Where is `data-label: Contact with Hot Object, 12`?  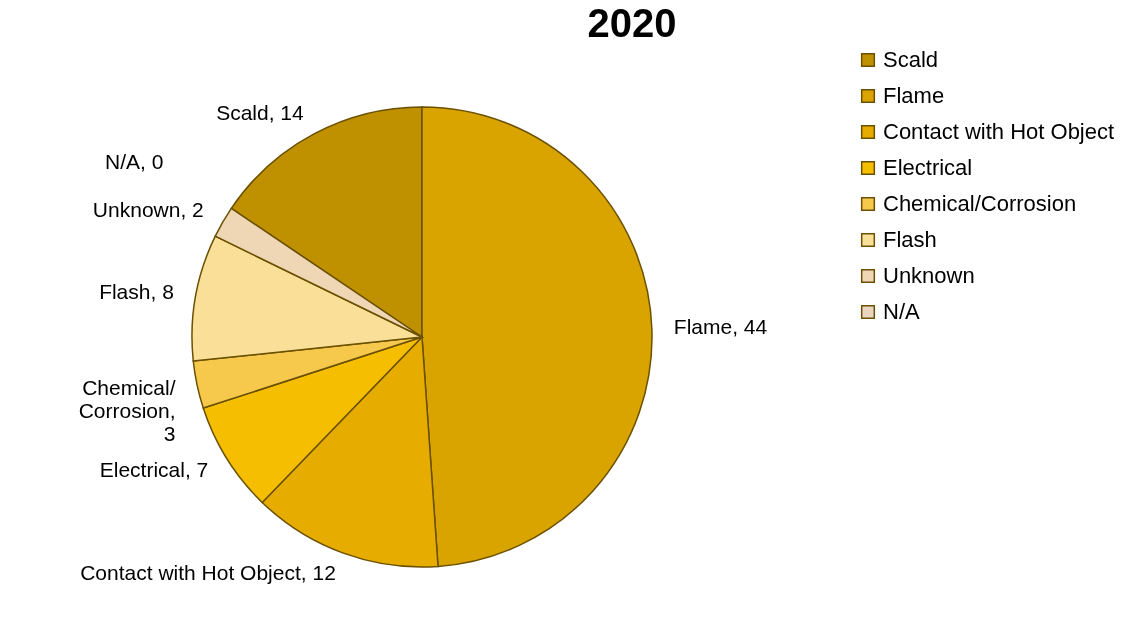
data-label: Contact with Hot Object, 12 is located at coordinates (208, 572).